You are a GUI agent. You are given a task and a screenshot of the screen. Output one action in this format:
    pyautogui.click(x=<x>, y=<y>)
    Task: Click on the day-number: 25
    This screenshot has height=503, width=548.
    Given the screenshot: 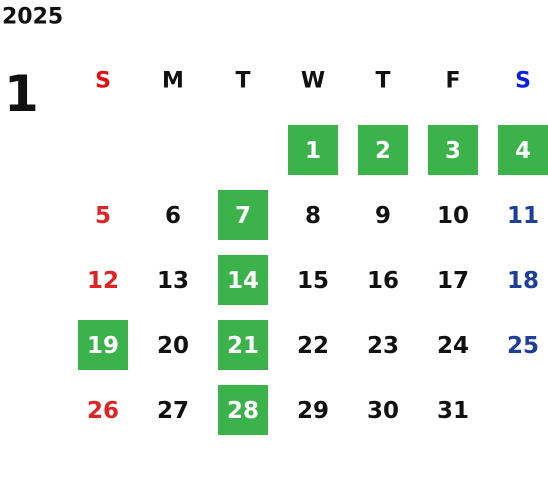 What is the action you would take?
    pyautogui.click(x=523, y=346)
    